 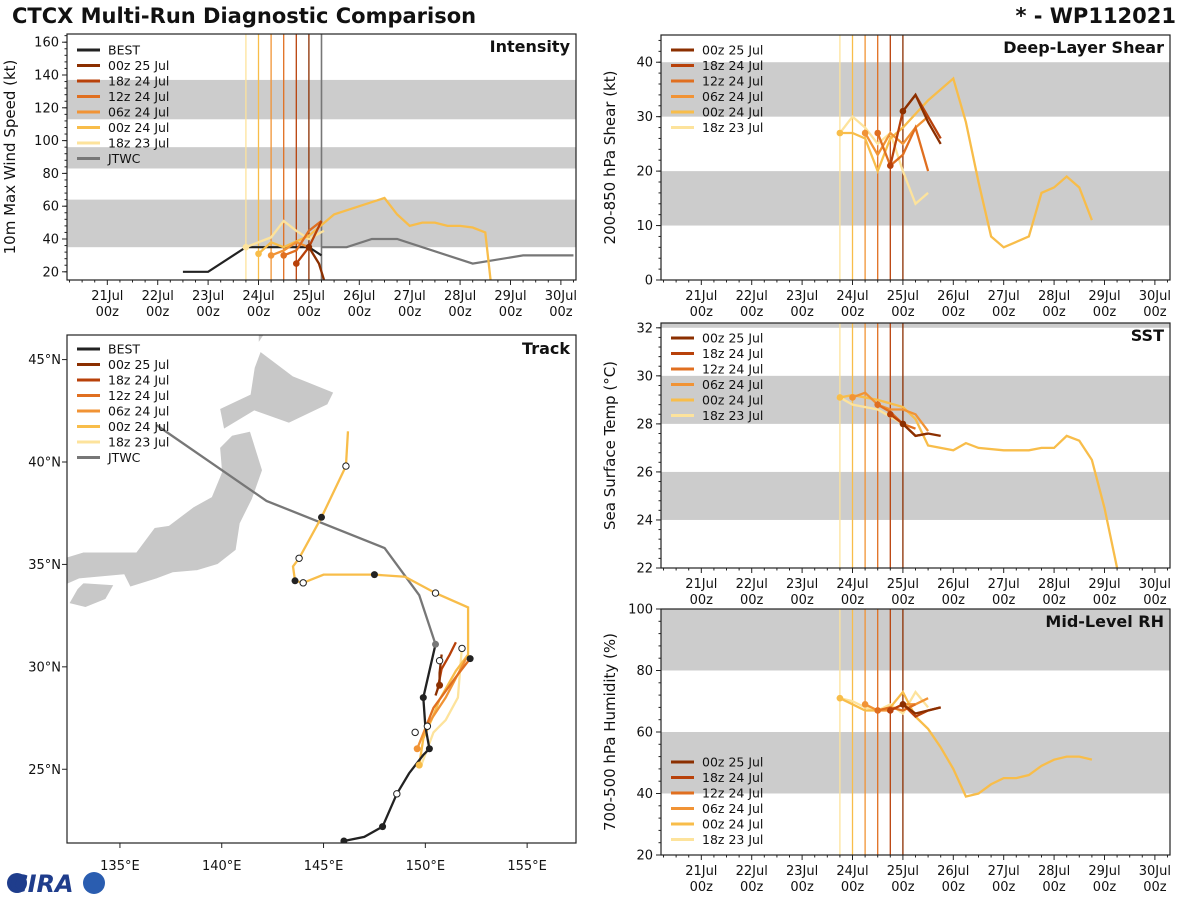 What do you see at coordinates (120, 866) in the screenshot?
I see `lon-tick-label: 135°E` at bounding box center [120, 866].